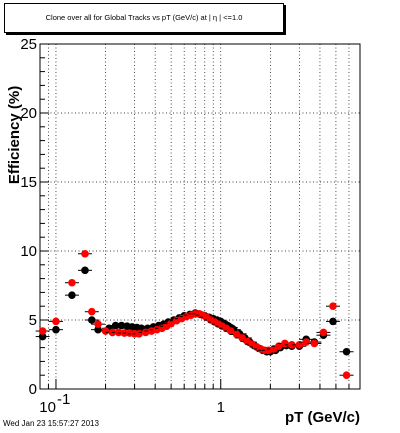 Image resolution: width=400 pixels, height=433 pixels. Describe the element at coordinates (47, 407) in the screenshot. I see `x-tick-label: 10` at that location.